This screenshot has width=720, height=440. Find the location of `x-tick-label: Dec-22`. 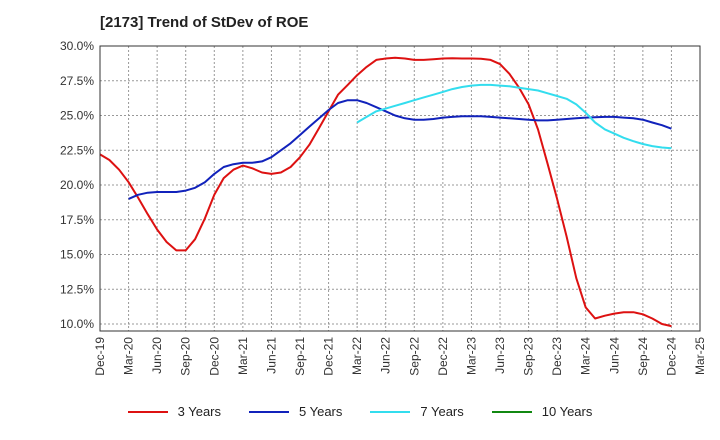

x-tick-label: Dec-22 is located at coordinates (443, 356).